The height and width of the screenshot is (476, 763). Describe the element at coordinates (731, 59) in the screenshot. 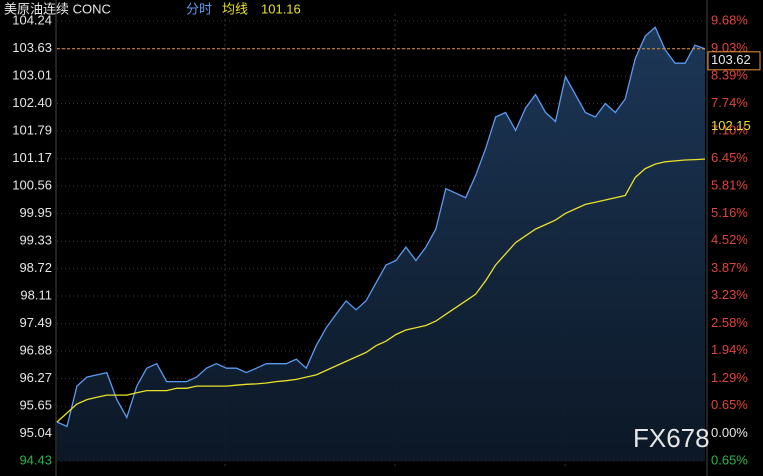

I see `last-price-label: 103.62` at that location.